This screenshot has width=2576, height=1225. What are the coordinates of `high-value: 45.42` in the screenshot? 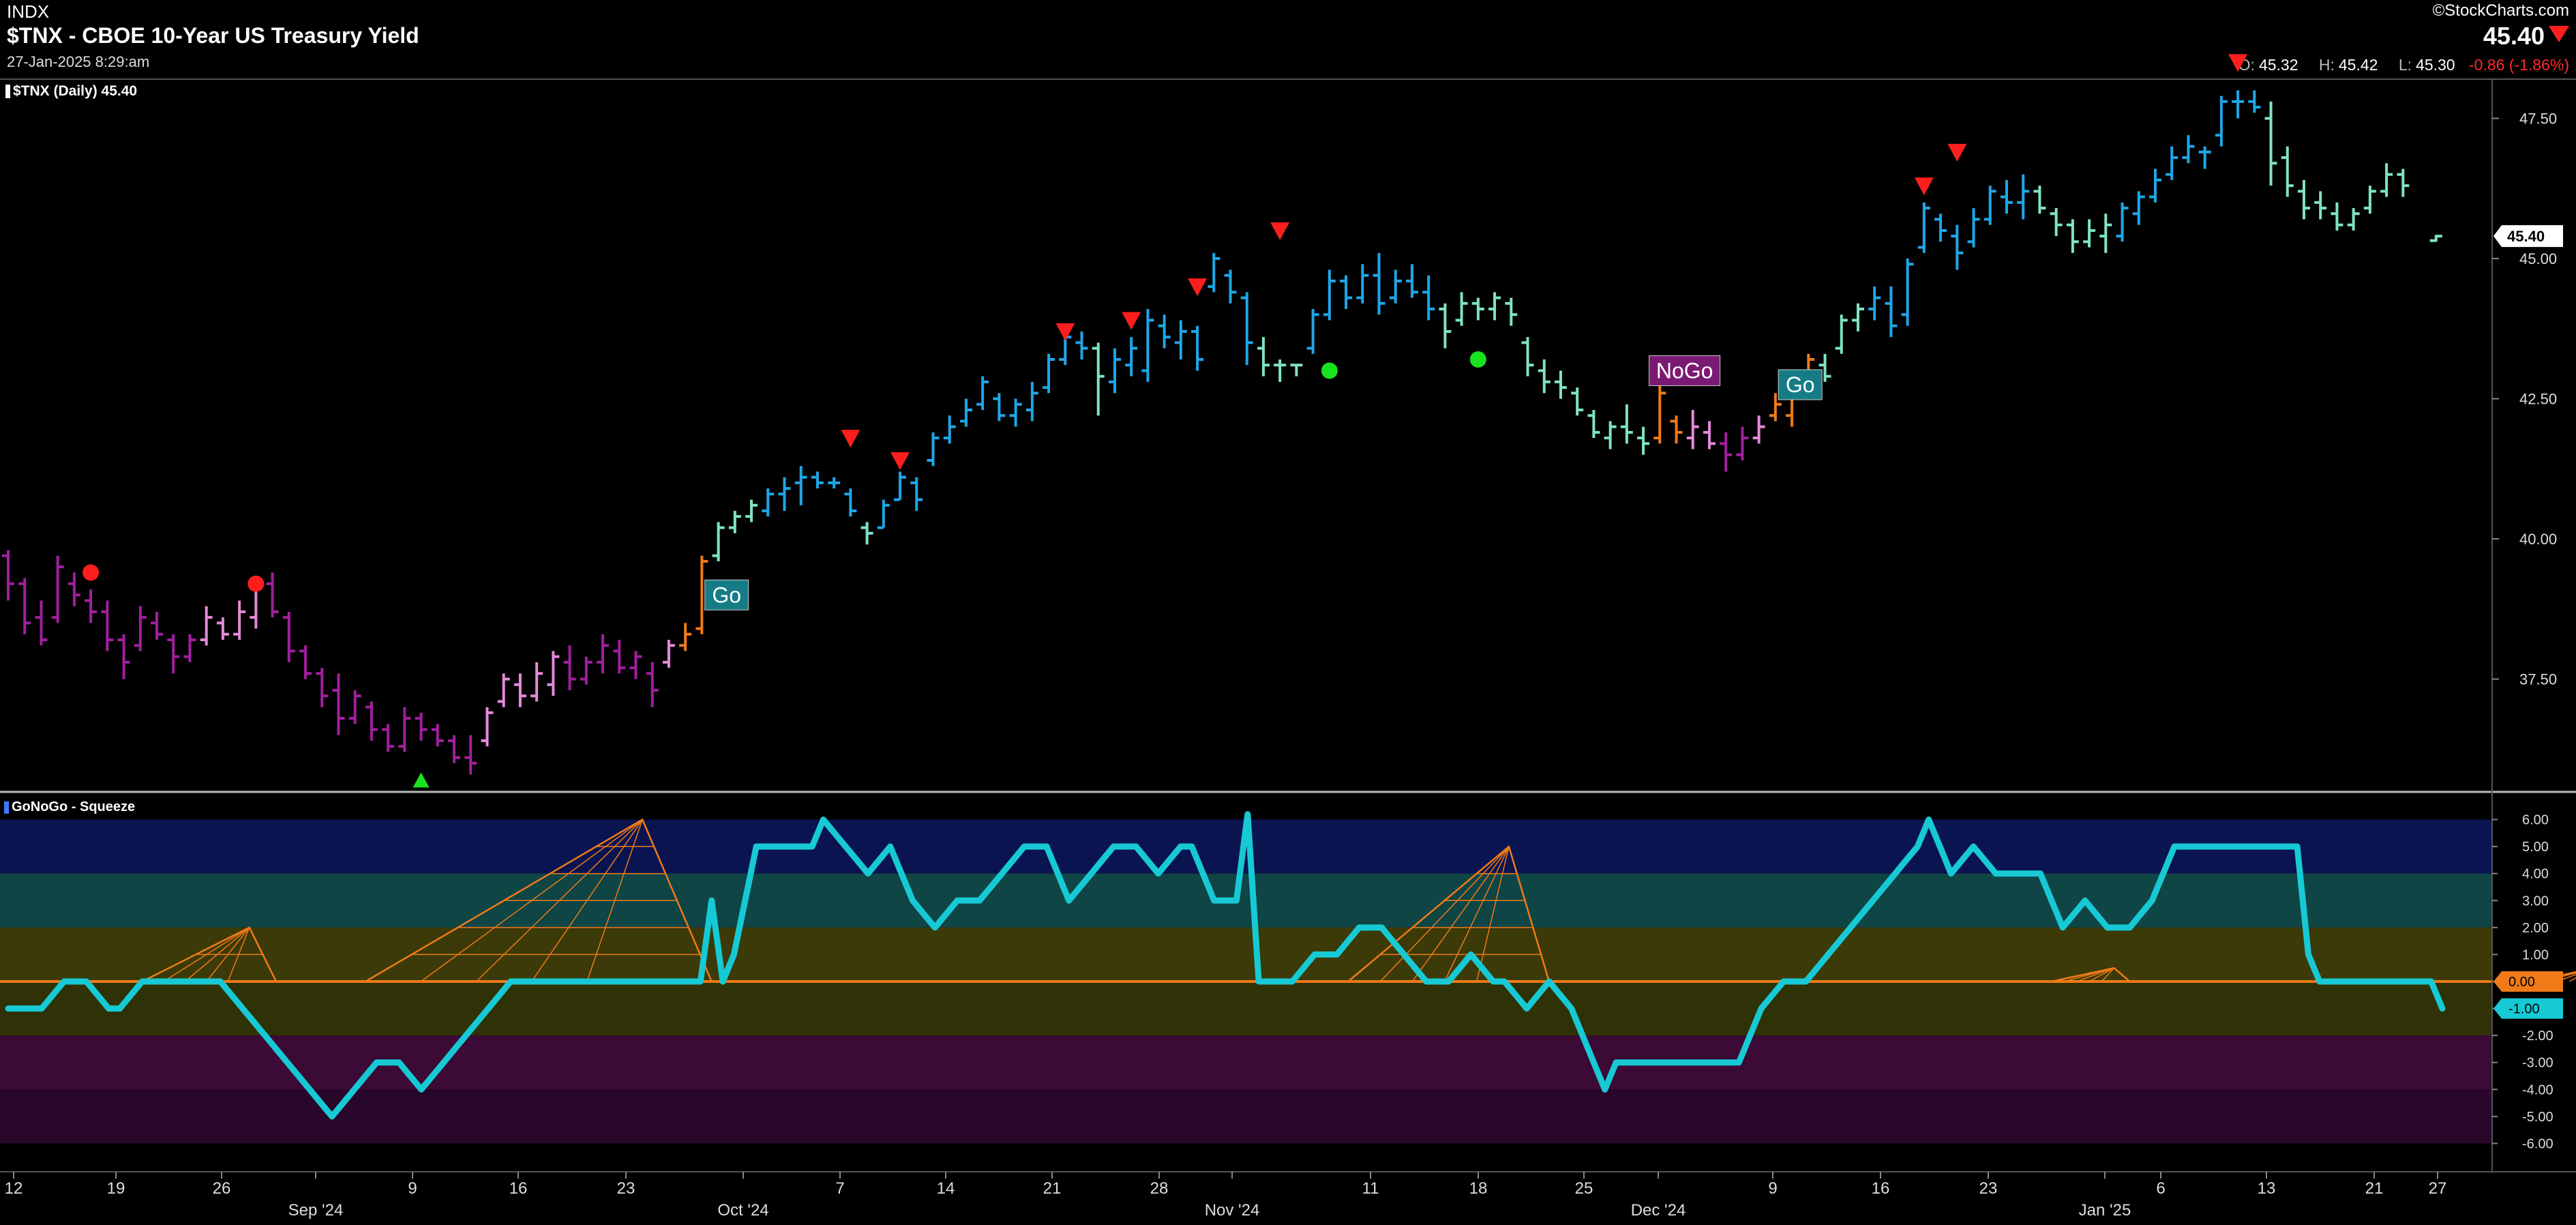 It's located at (2358, 65).